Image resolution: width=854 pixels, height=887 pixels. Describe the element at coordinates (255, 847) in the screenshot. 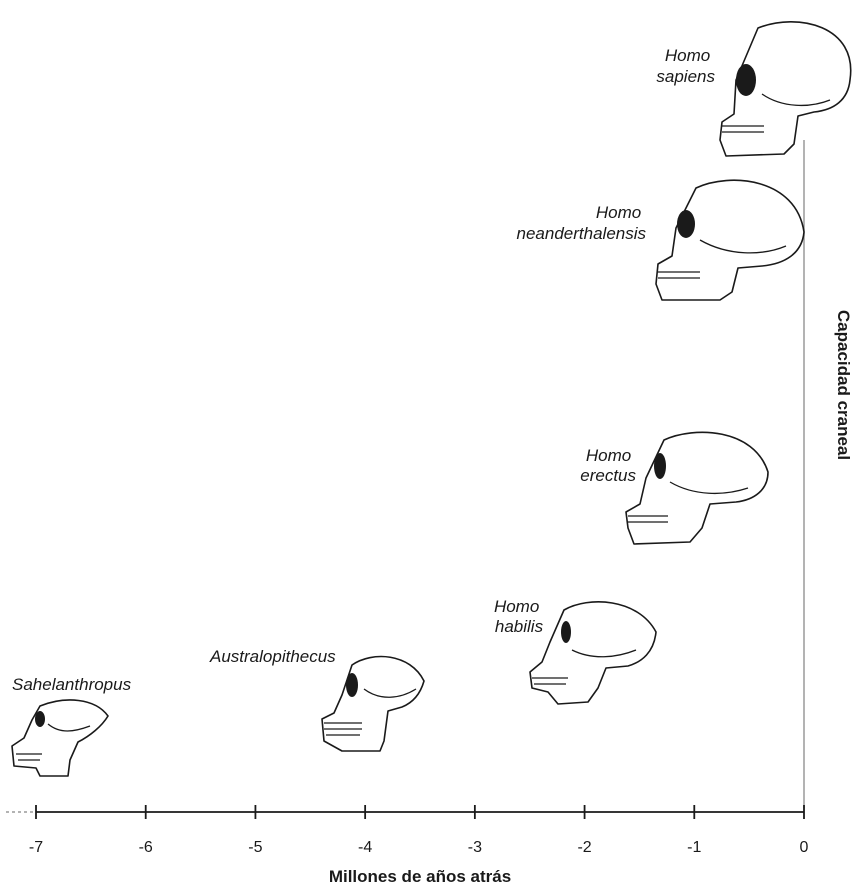

I see `x-axis-tick-label: -5` at that location.